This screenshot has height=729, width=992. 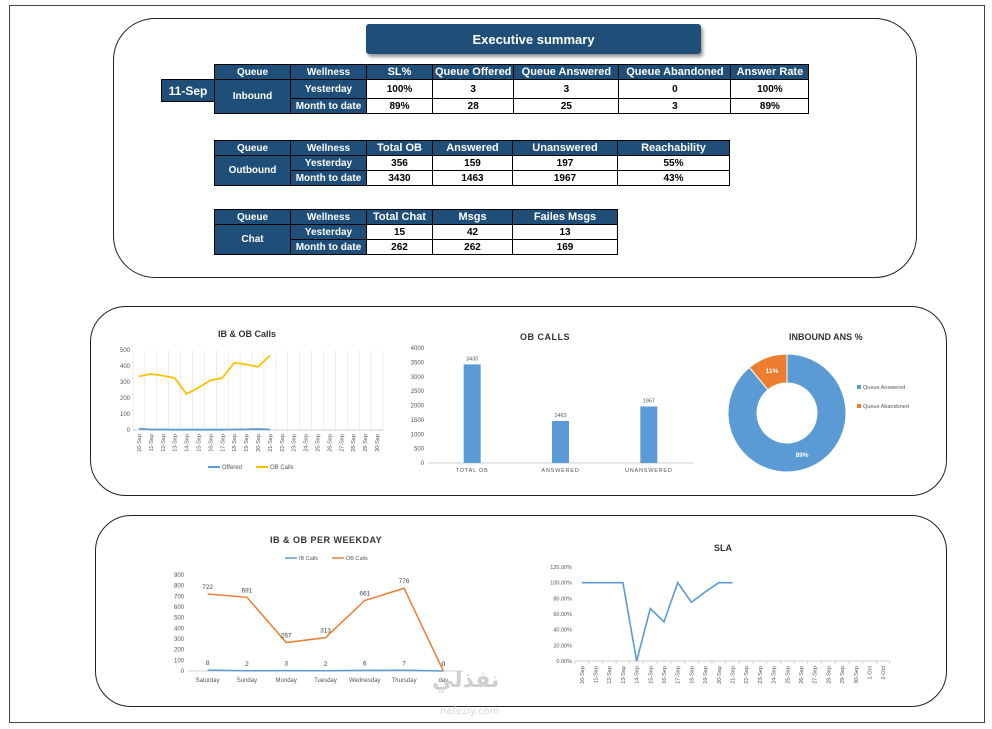 I want to click on slice-label: 89%, so click(x=802, y=455).